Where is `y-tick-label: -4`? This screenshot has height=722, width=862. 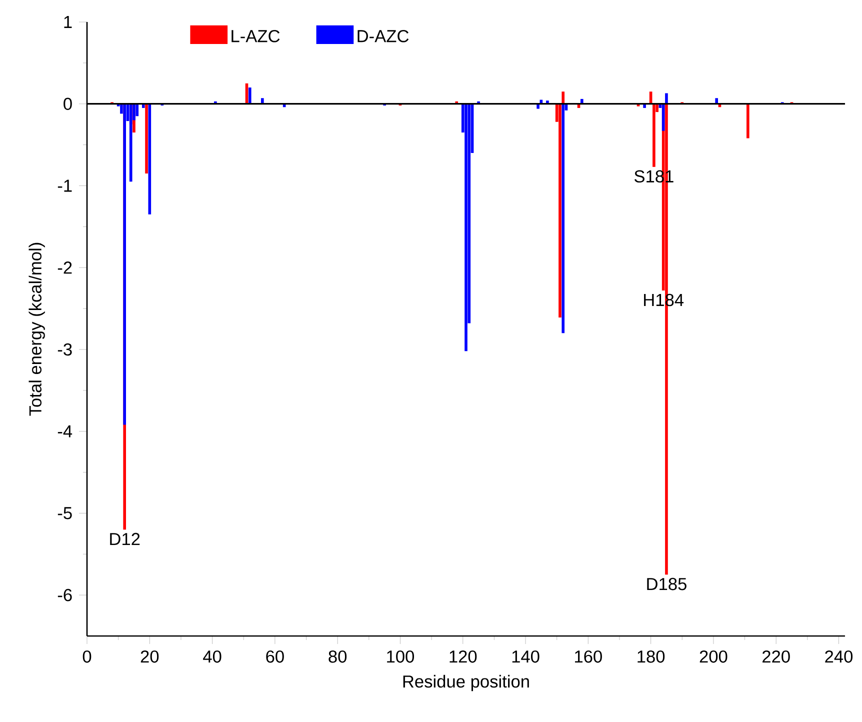
y-tick-label: -4 is located at coordinates (65, 431).